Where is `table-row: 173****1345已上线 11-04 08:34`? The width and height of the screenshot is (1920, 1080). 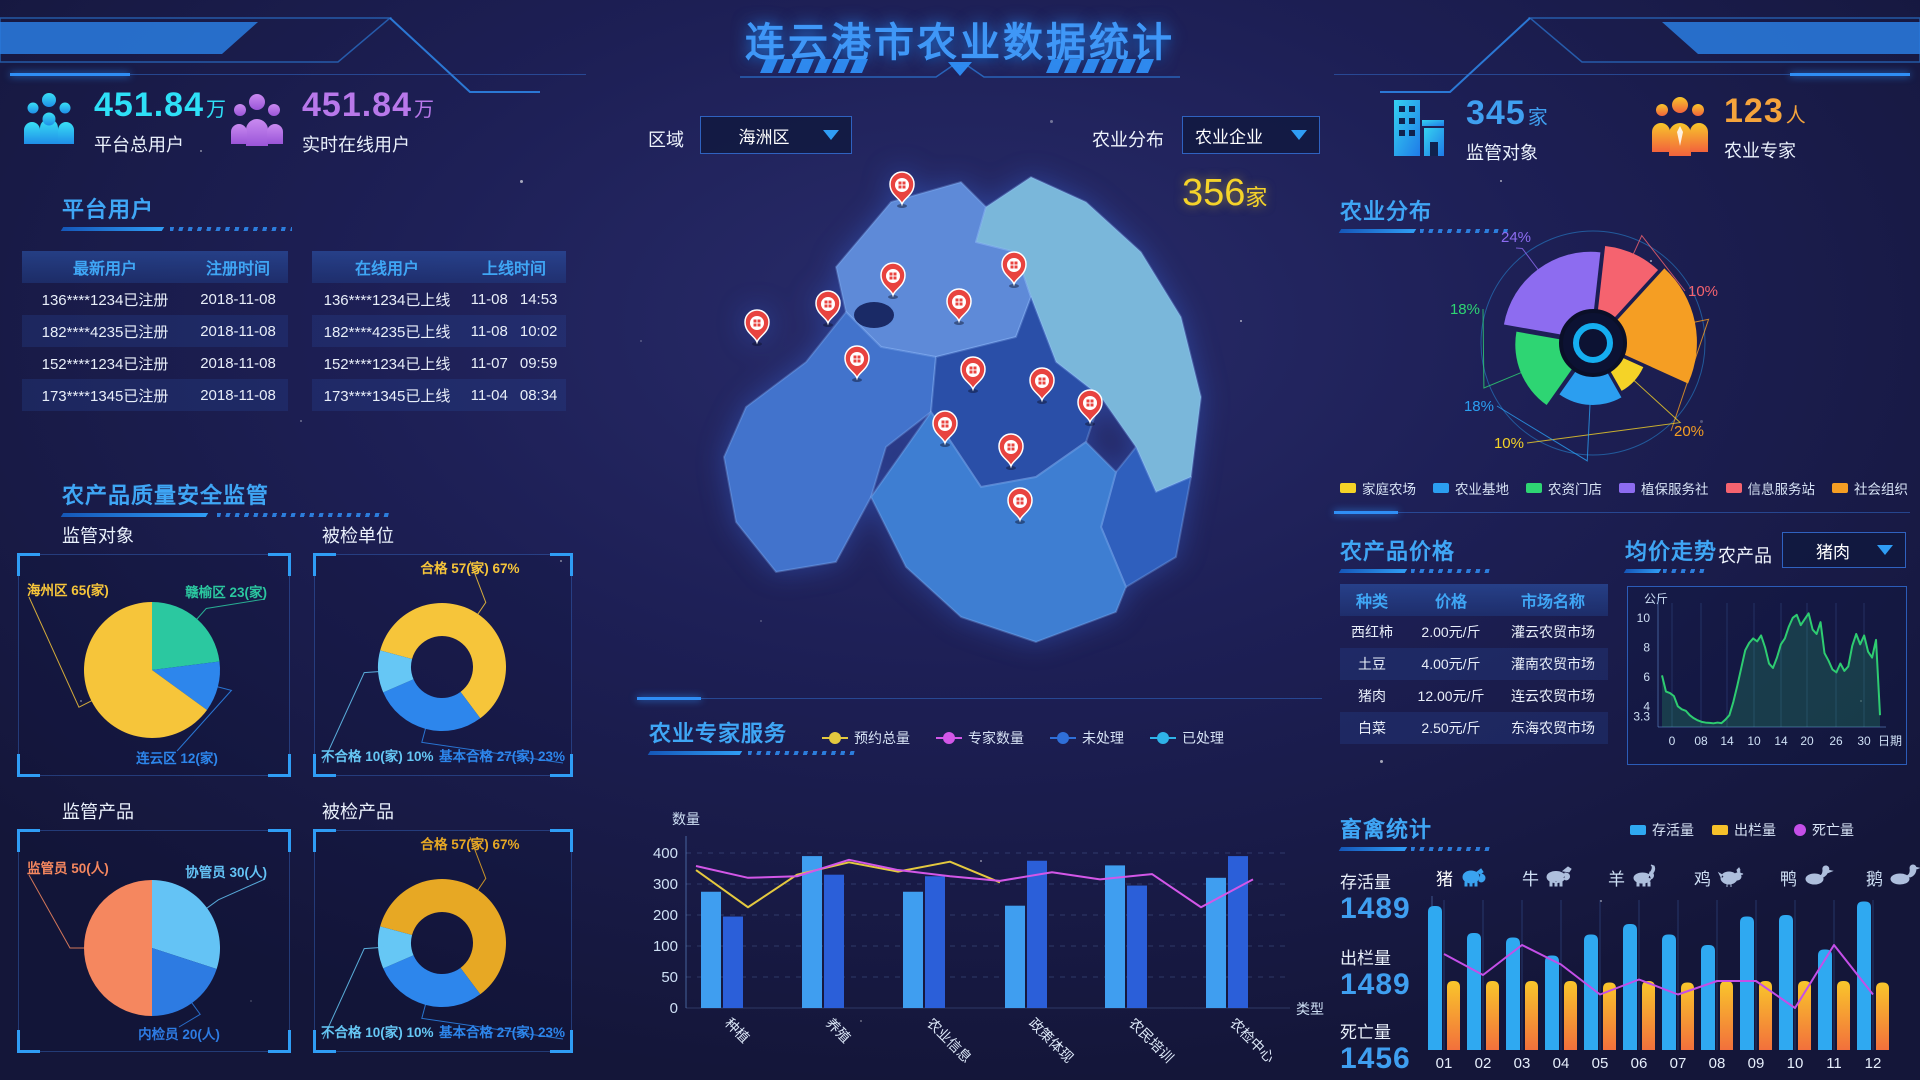 table-row: 173****1345已上线 11-04 08:34 is located at coordinates (439, 395).